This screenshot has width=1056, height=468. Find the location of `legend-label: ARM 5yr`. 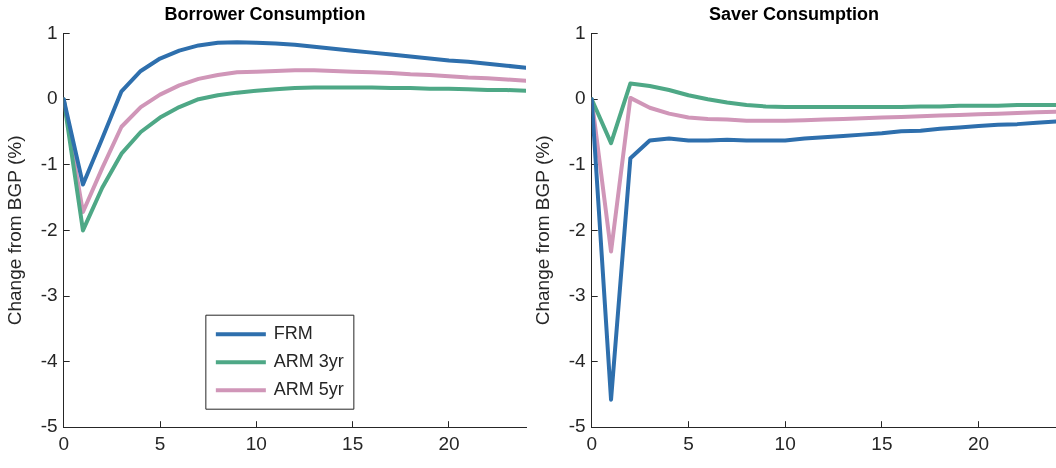

legend-label: ARM 5yr is located at coordinates (308, 389).